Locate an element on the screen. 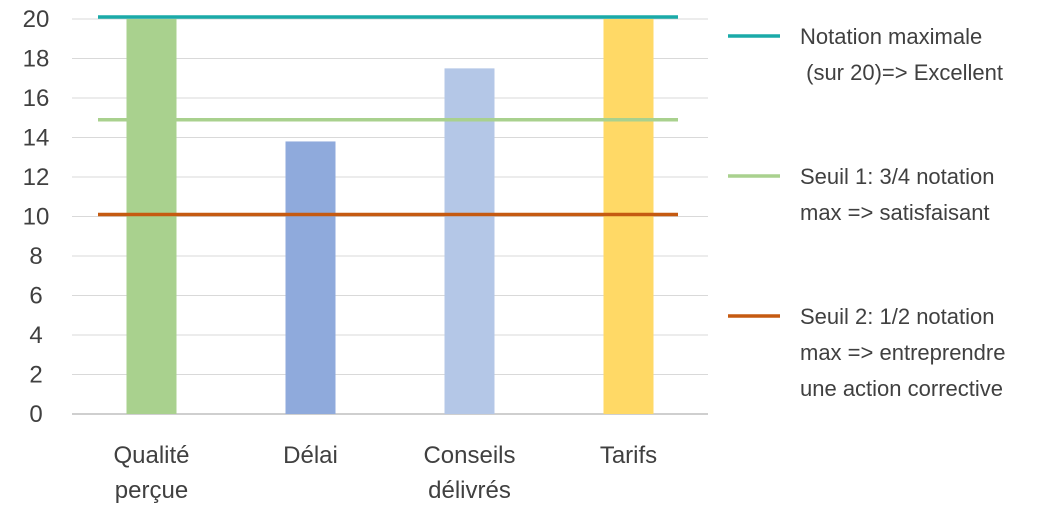 Image resolution: width=1056 pixels, height=514 pixels. legend-label: Notation maximale is located at coordinates (891, 36).